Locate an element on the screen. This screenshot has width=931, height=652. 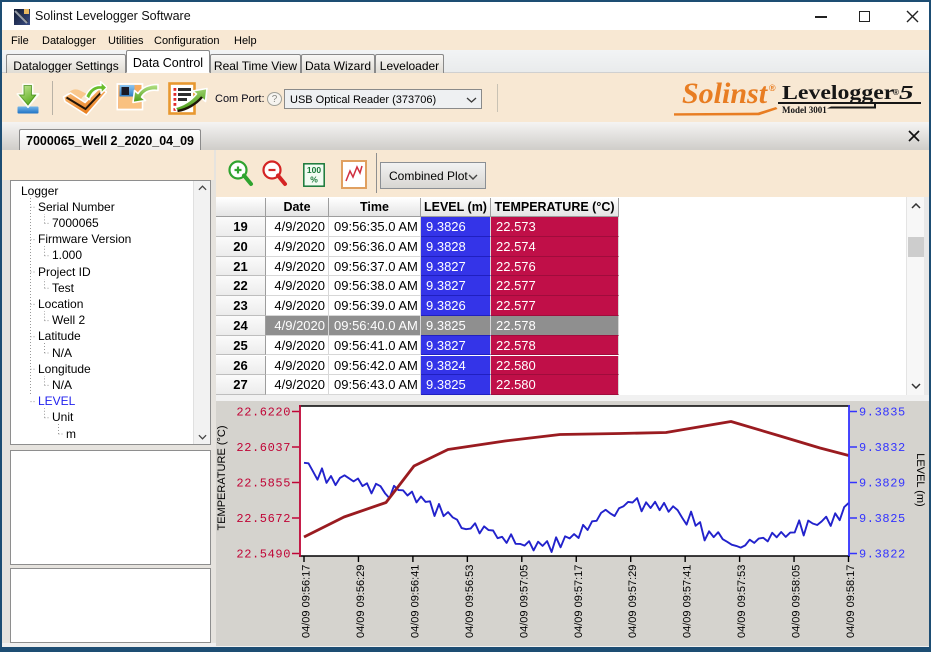
svg-text: 04/09 09:58:05 is located at coordinates (797, 601).